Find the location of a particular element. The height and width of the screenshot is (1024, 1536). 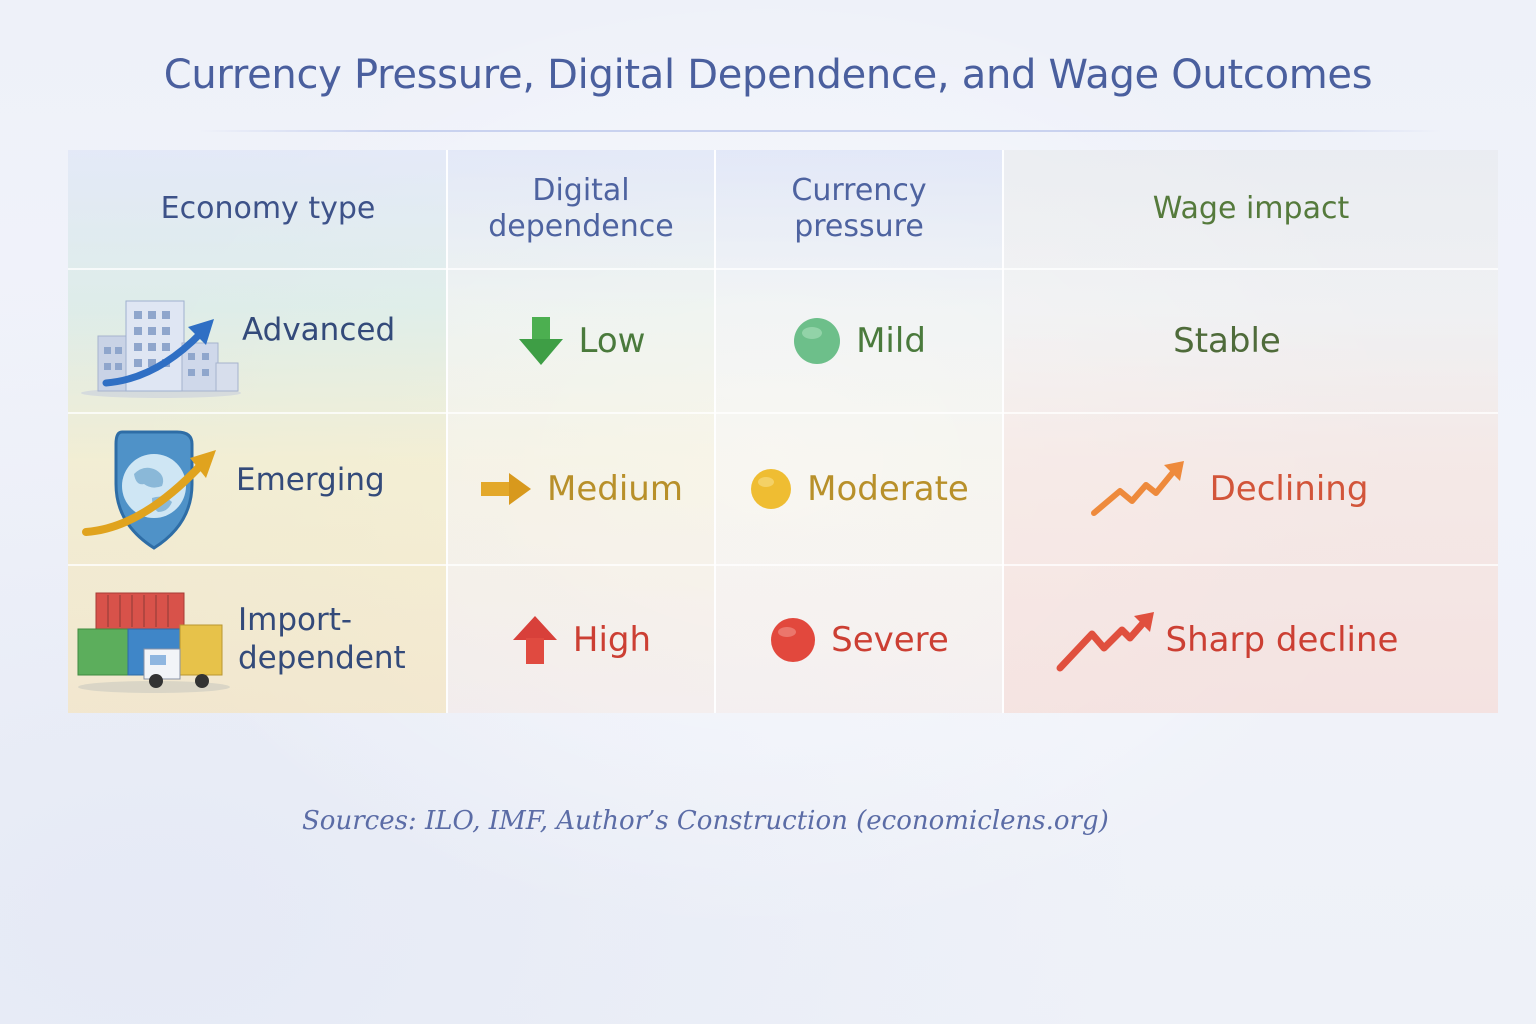

header-currency-pressure: Currency pressure is located at coordinates (859, 209).